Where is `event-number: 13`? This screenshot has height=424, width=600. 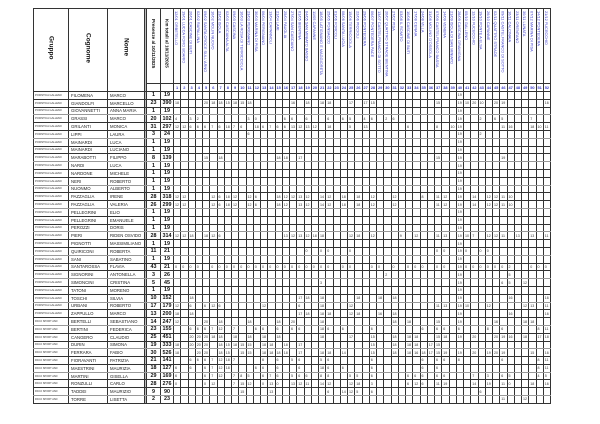
event-number: 13 is located at coordinates (264, 87).